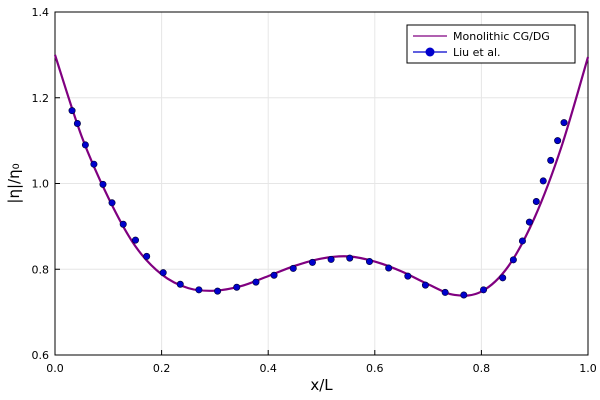 The height and width of the screenshot is (400, 600). I want to click on y-tick-label-3: 1.2, so click(41, 98).